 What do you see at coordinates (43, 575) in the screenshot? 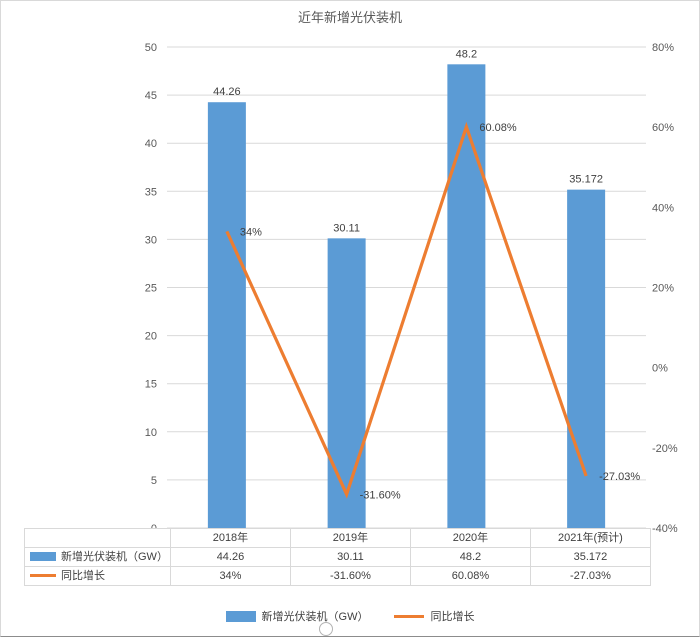
I see `line-series-swatch-icon` at bounding box center [43, 575].